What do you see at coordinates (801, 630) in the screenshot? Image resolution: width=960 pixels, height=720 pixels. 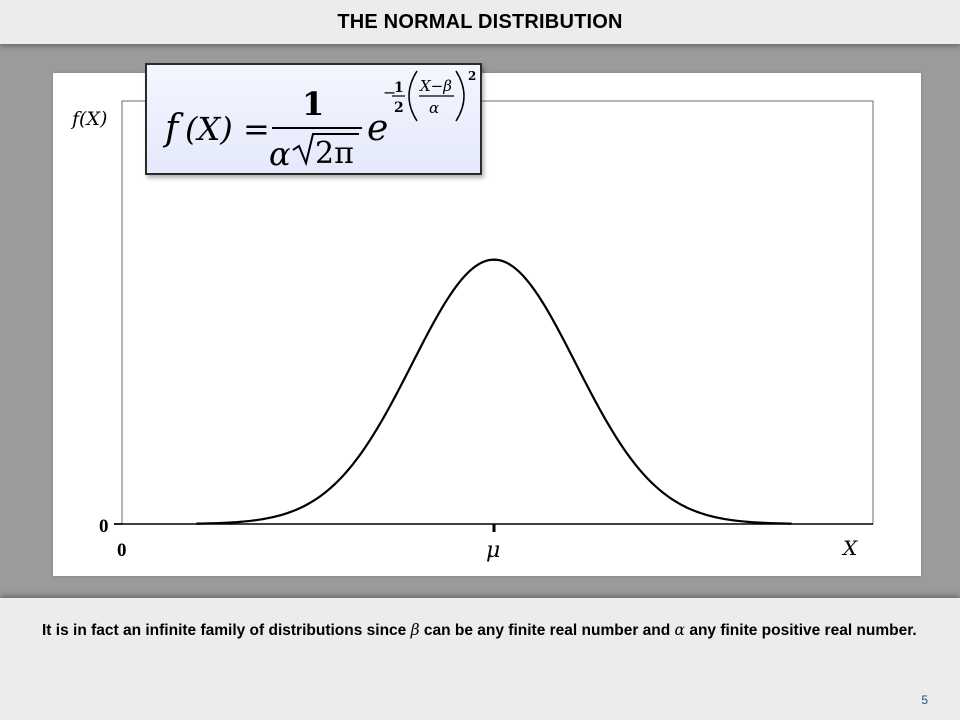 I see `caption-part-3: any finite positive real number.` at bounding box center [801, 630].